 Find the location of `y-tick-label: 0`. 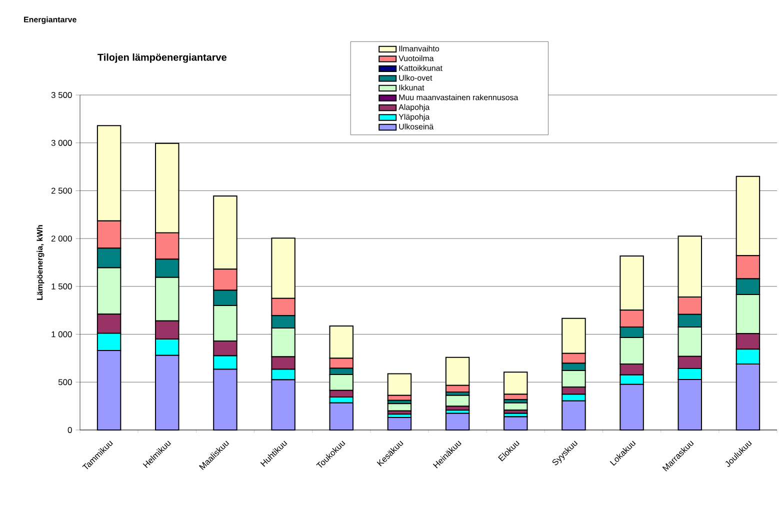

y-tick-label: 0 is located at coordinates (70, 429).